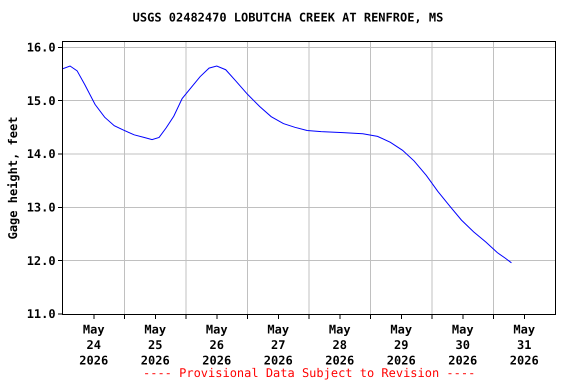 The height and width of the screenshot is (384, 576). What do you see at coordinates (288, 17) in the screenshot?
I see `chart-title: USGS 02482470 LOBUTCHA CREEK AT RENFROE, MS` at bounding box center [288, 17].